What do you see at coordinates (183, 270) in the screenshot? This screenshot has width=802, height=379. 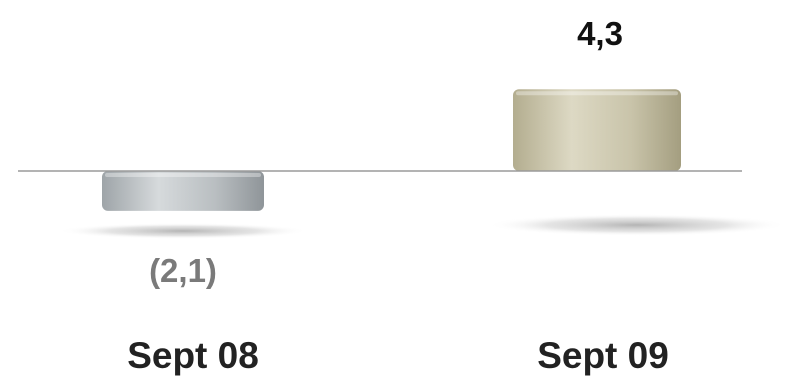 I see `value-label: (2,1)` at bounding box center [183, 270].